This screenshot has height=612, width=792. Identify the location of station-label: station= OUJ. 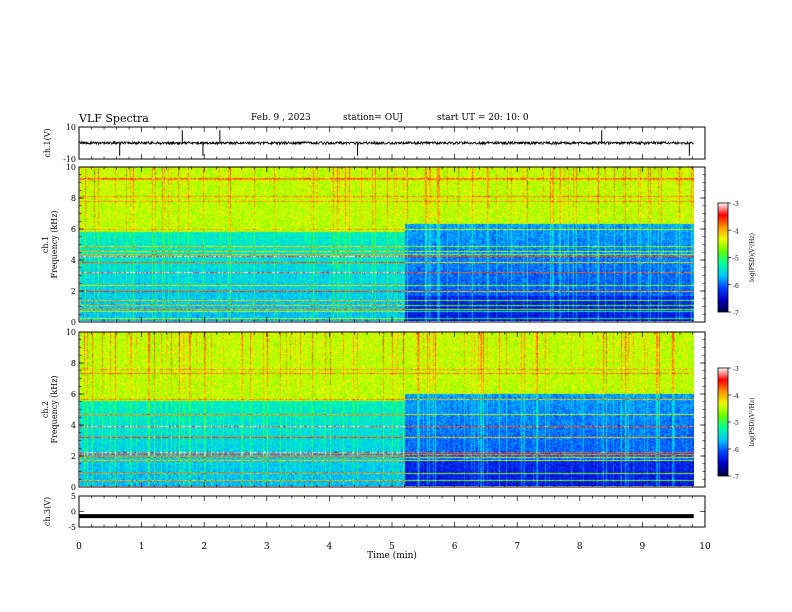
(373, 118).